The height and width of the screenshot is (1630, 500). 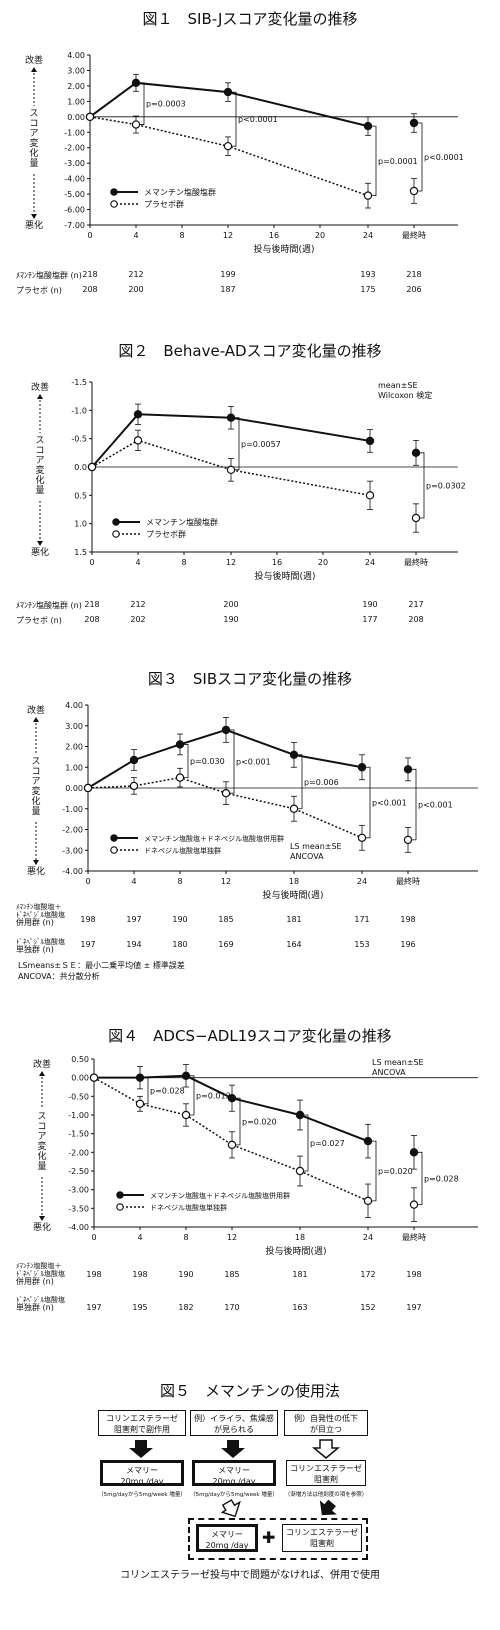 What do you see at coordinates (300, 1274) in the screenshot?
I see `n-count-cell: 181` at bounding box center [300, 1274].